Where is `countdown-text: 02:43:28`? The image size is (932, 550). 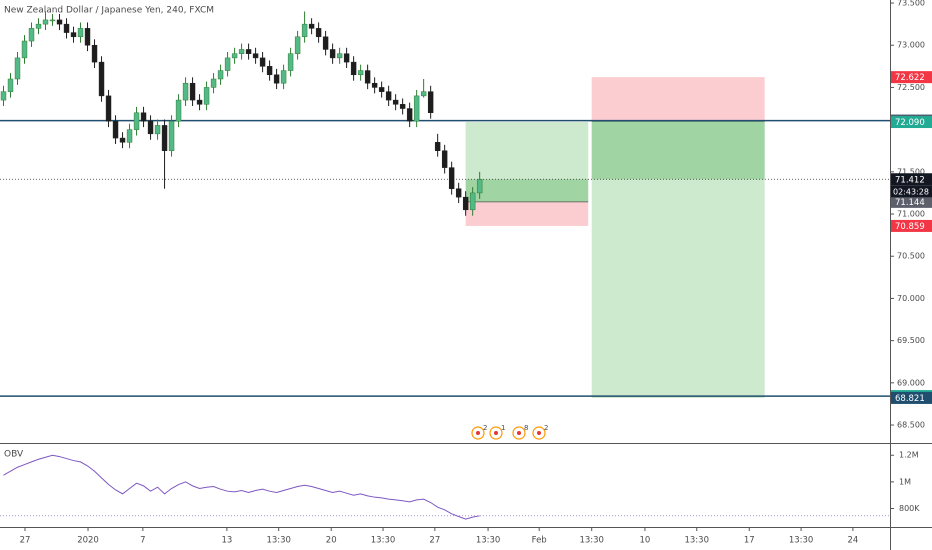 countdown-text: 02:43:28 is located at coordinates (911, 191).